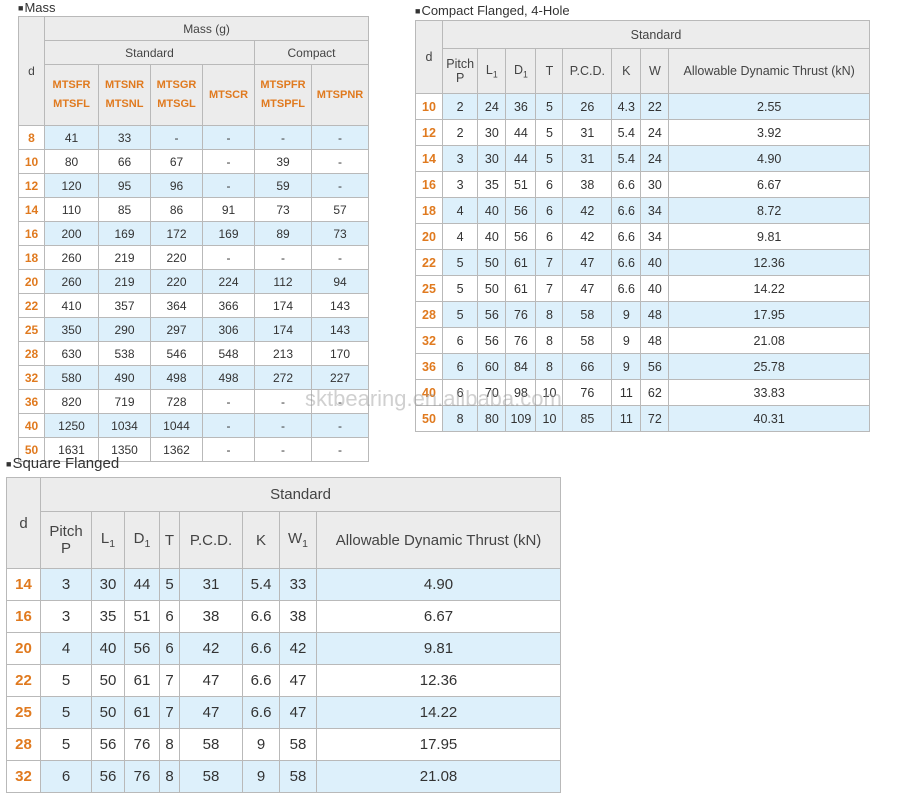  What do you see at coordinates (769, 236) in the screenshot?
I see `table-cell: 9.81` at bounding box center [769, 236].